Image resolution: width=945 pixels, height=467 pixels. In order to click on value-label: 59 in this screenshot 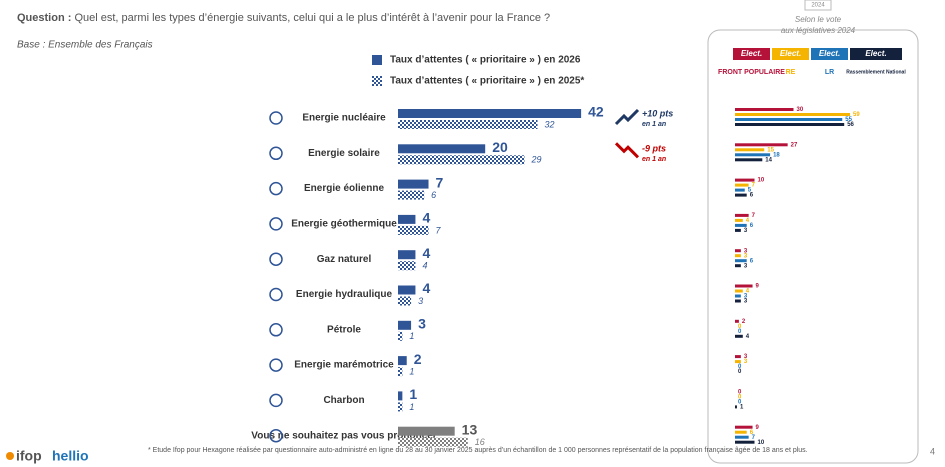, I will do `click(856, 115)`.